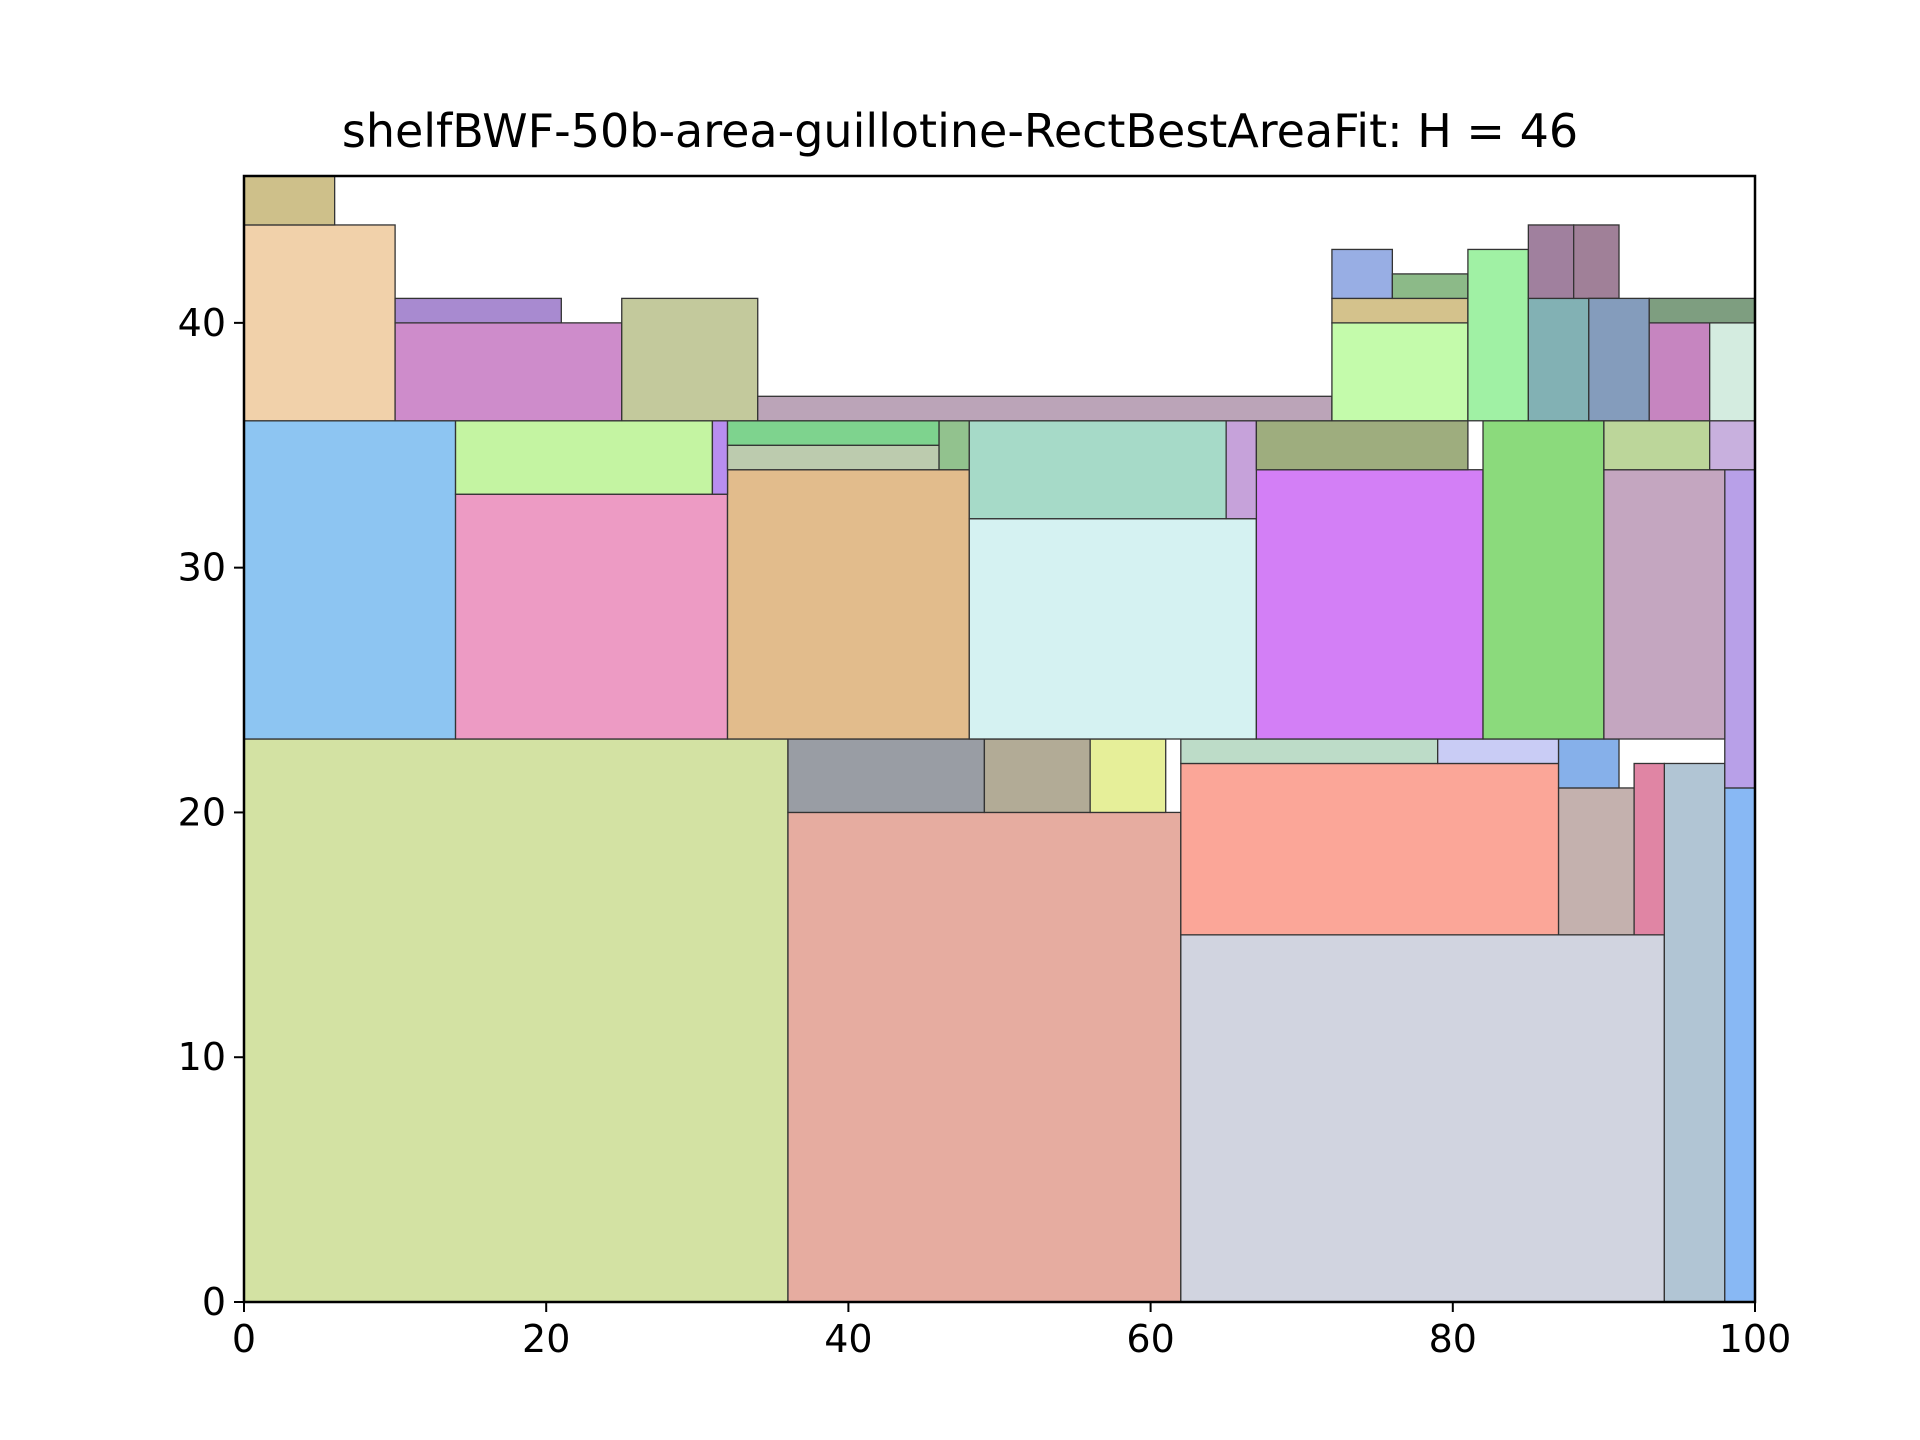 This screenshot has height=1440, width=1920. Describe the element at coordinates (1150, 1339) in the screenshot. I see `x-tick-label: 60` at that location.